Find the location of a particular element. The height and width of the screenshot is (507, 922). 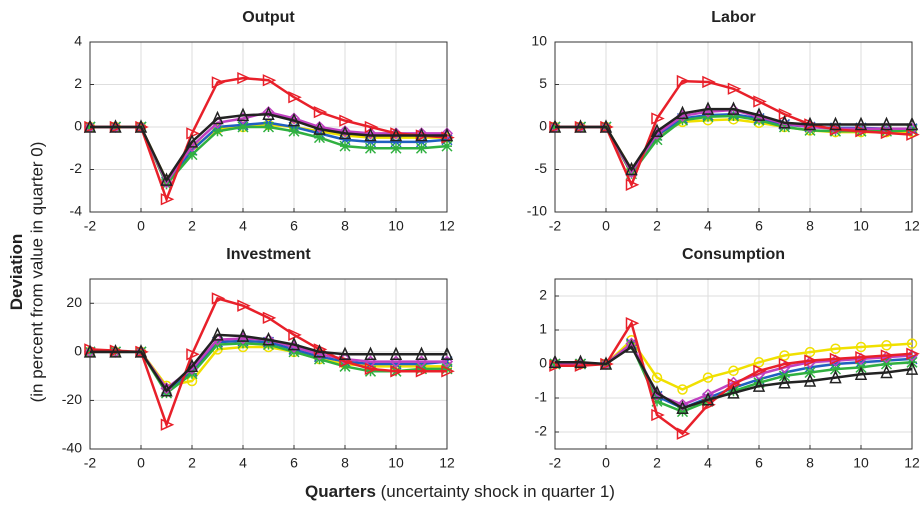

y-tick-label: -4 is located at coordinates (76, 211).